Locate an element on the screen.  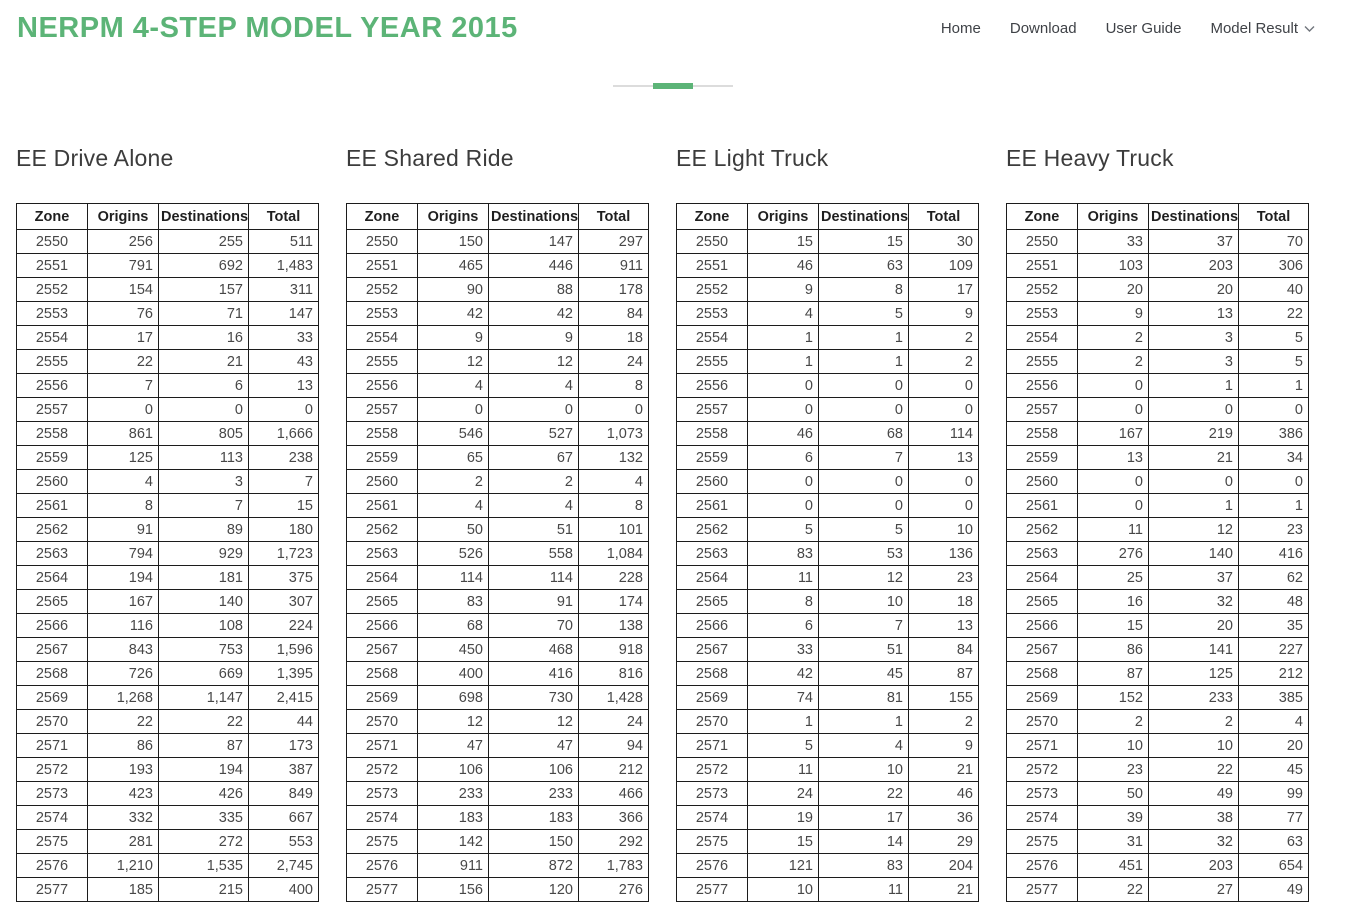
destinations-cell: 426 is located at coordinates (203, 793).